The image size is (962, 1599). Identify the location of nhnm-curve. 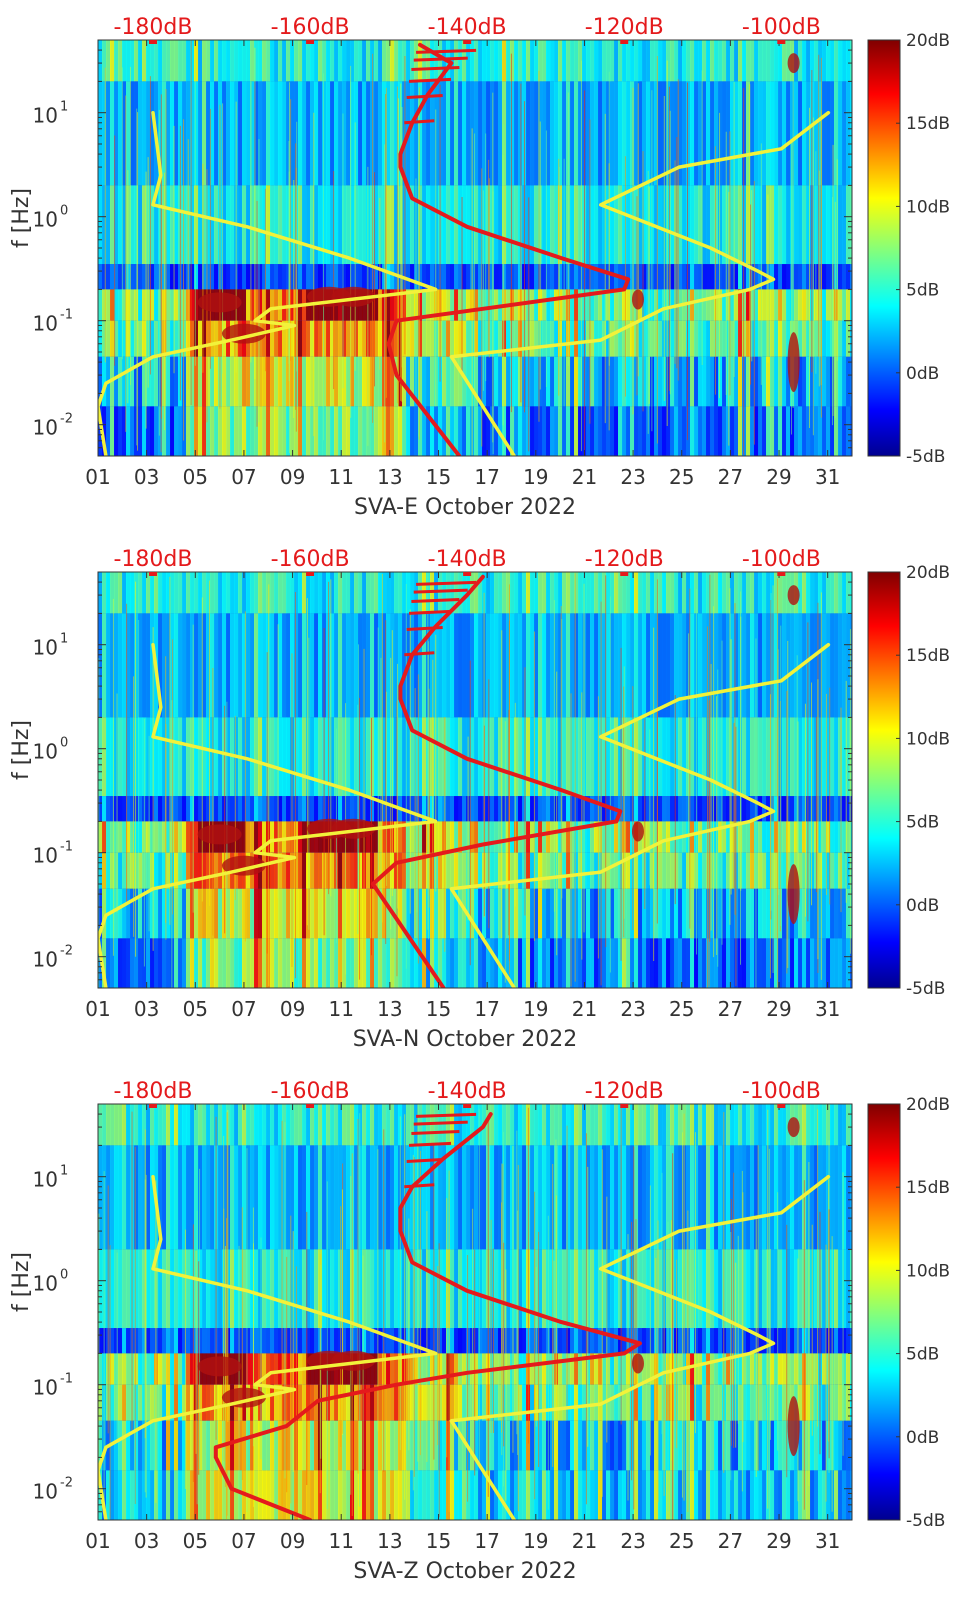
(640, 283).